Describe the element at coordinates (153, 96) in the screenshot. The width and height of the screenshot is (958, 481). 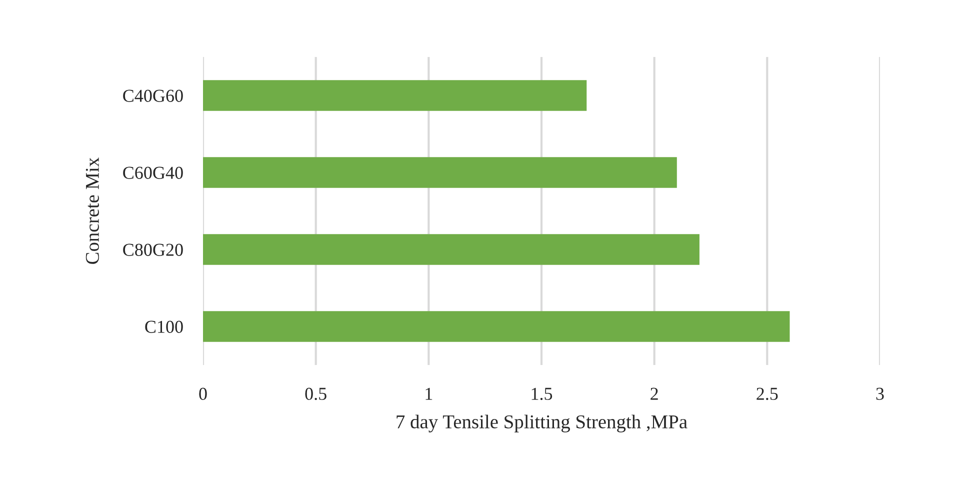
I see `y-tick-label: C40G60` at that location.